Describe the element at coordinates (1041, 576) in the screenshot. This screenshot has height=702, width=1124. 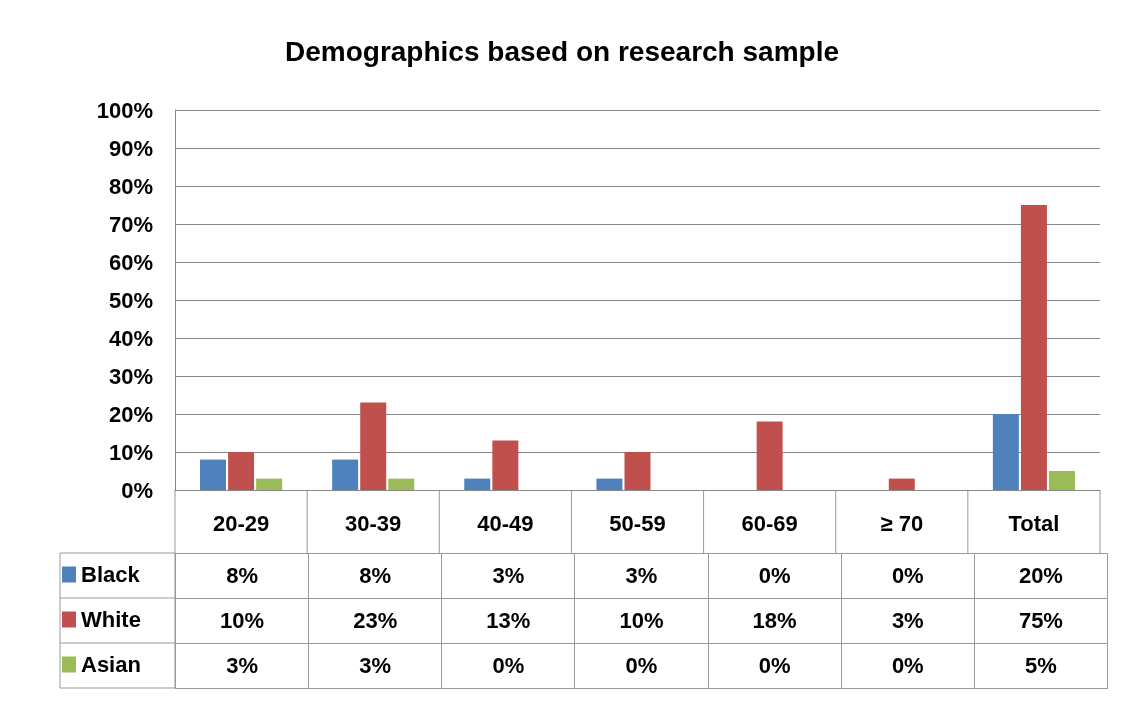
I see `data-label: 20%` at that location.